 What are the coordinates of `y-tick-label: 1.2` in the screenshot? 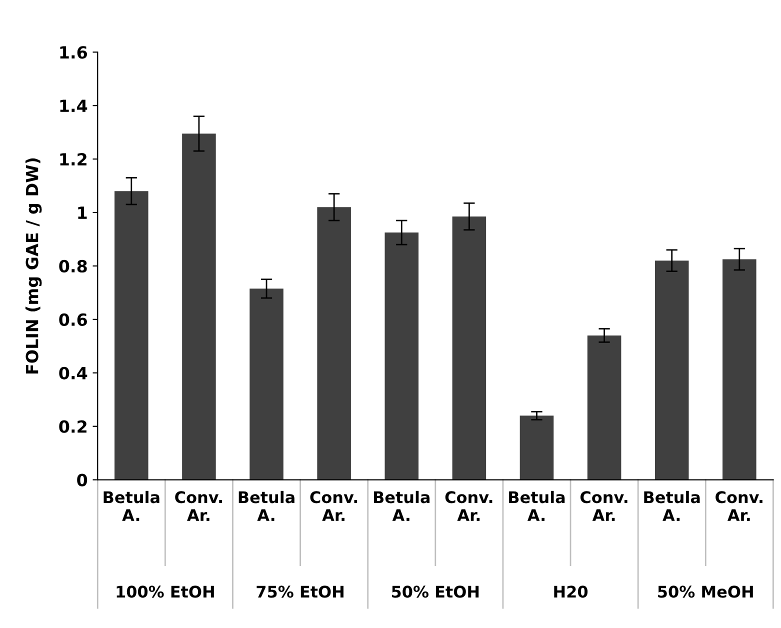 It's located at (73, 159).